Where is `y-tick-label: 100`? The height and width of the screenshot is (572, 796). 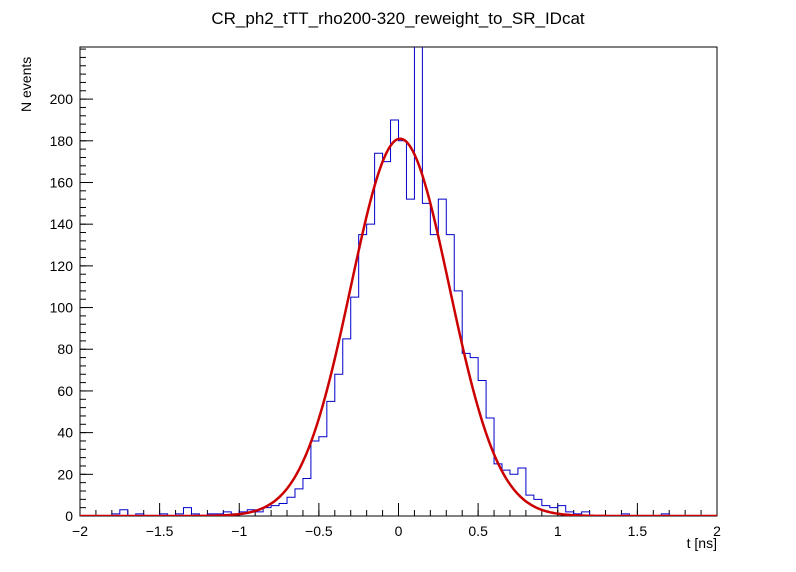 y-tick-label: 100 is located at coordinates (62, 308).